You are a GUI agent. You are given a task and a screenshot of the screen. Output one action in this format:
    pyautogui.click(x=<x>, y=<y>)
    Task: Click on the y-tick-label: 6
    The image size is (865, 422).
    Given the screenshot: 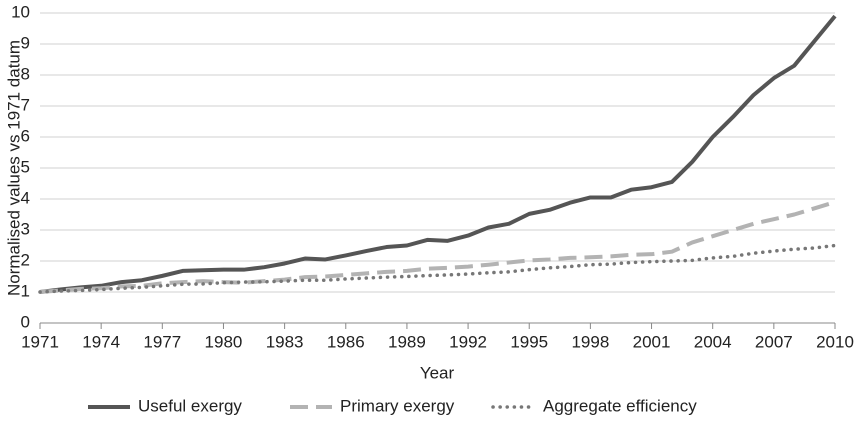 What is the action you would take?
    pyautogui.click(x=25, y=135)
    